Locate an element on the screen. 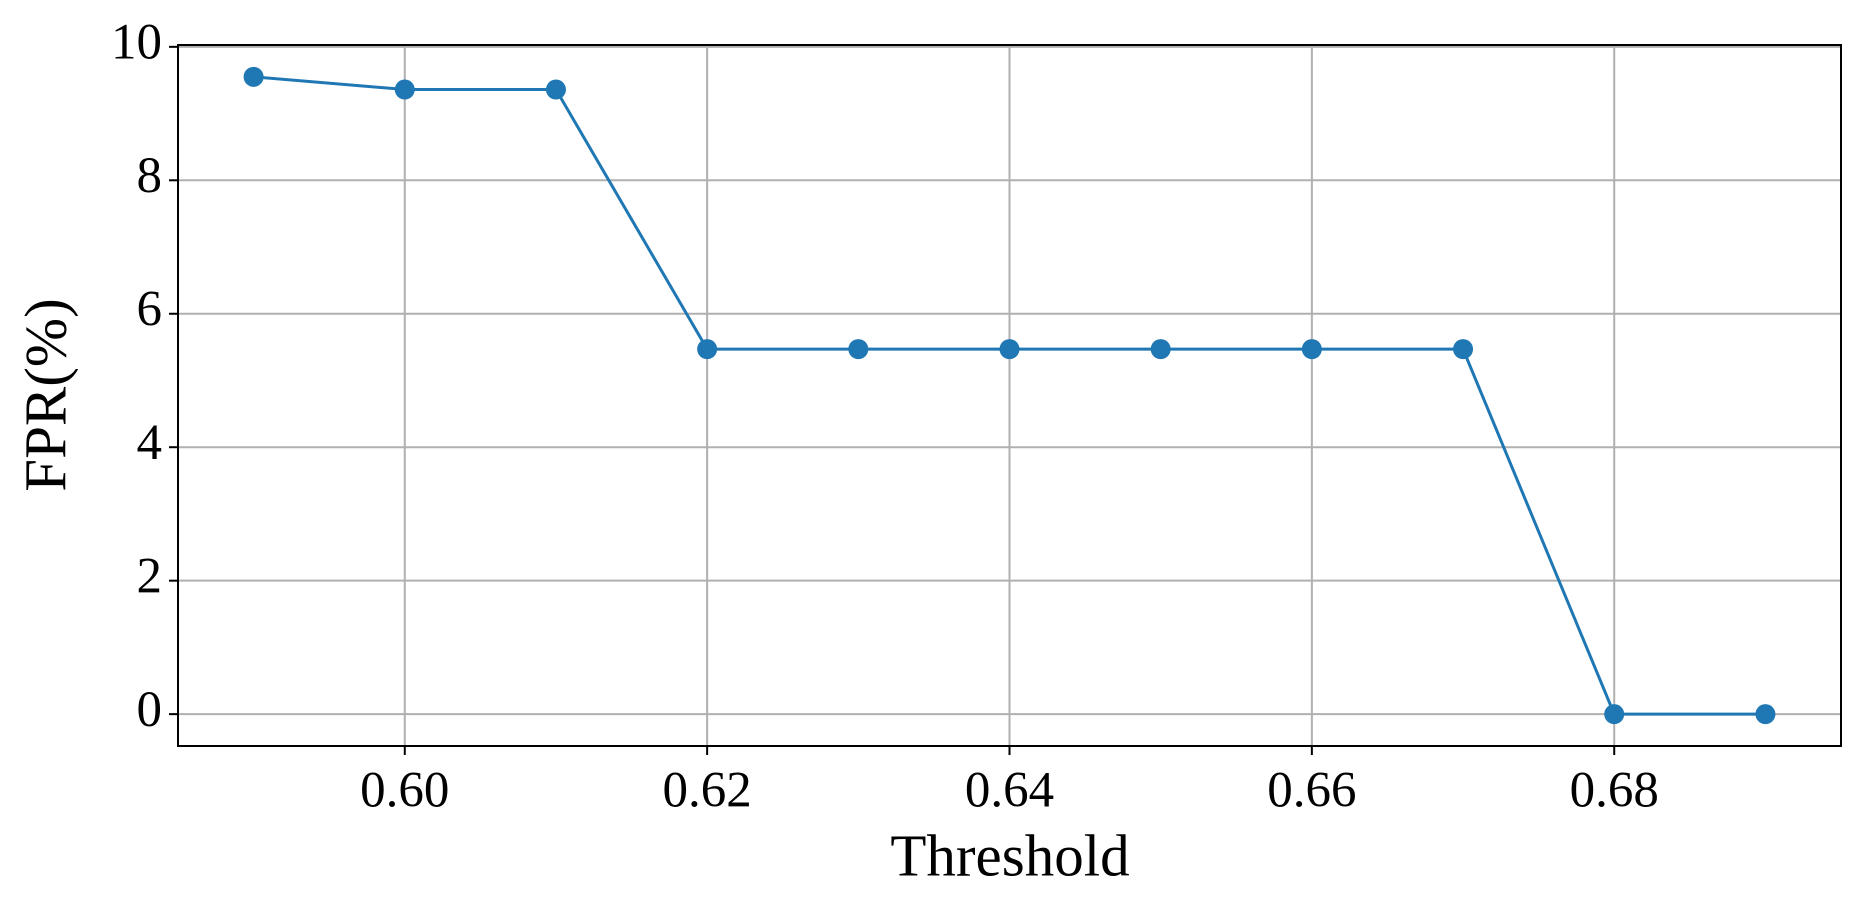 Image resolution: width=1862 pixels, height=912 pixels. y-tick-label: 10 is located at coordinates (136, 43).